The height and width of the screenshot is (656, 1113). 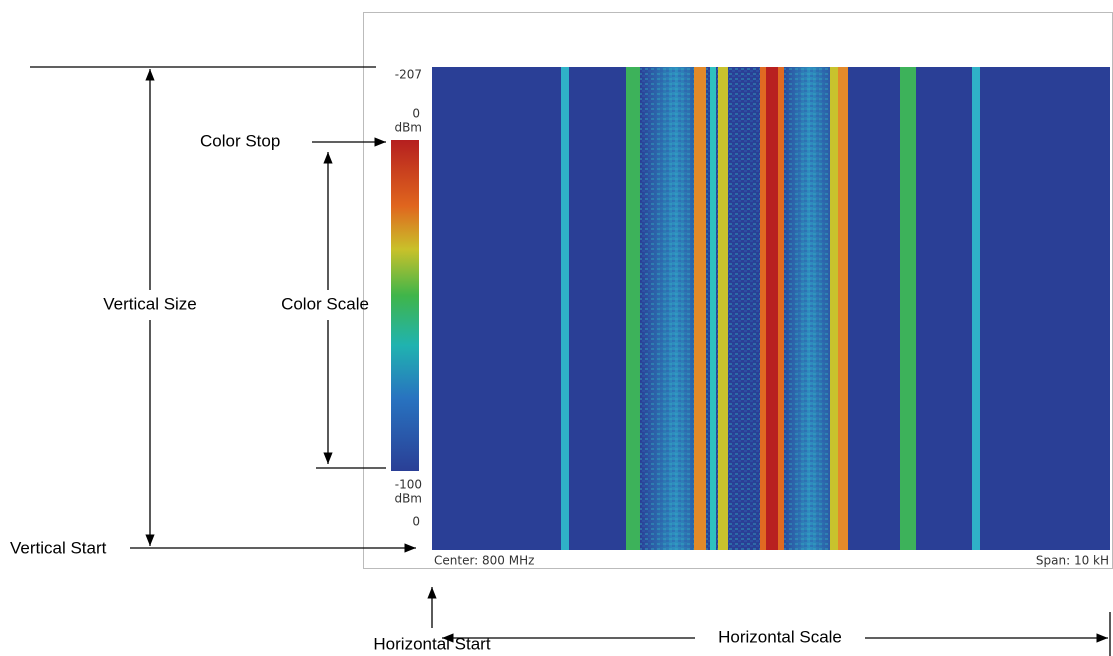 What do you see at coordinates (405, 305) in the screenshot?
I see `color-bar` at bounding box center [405, 305].